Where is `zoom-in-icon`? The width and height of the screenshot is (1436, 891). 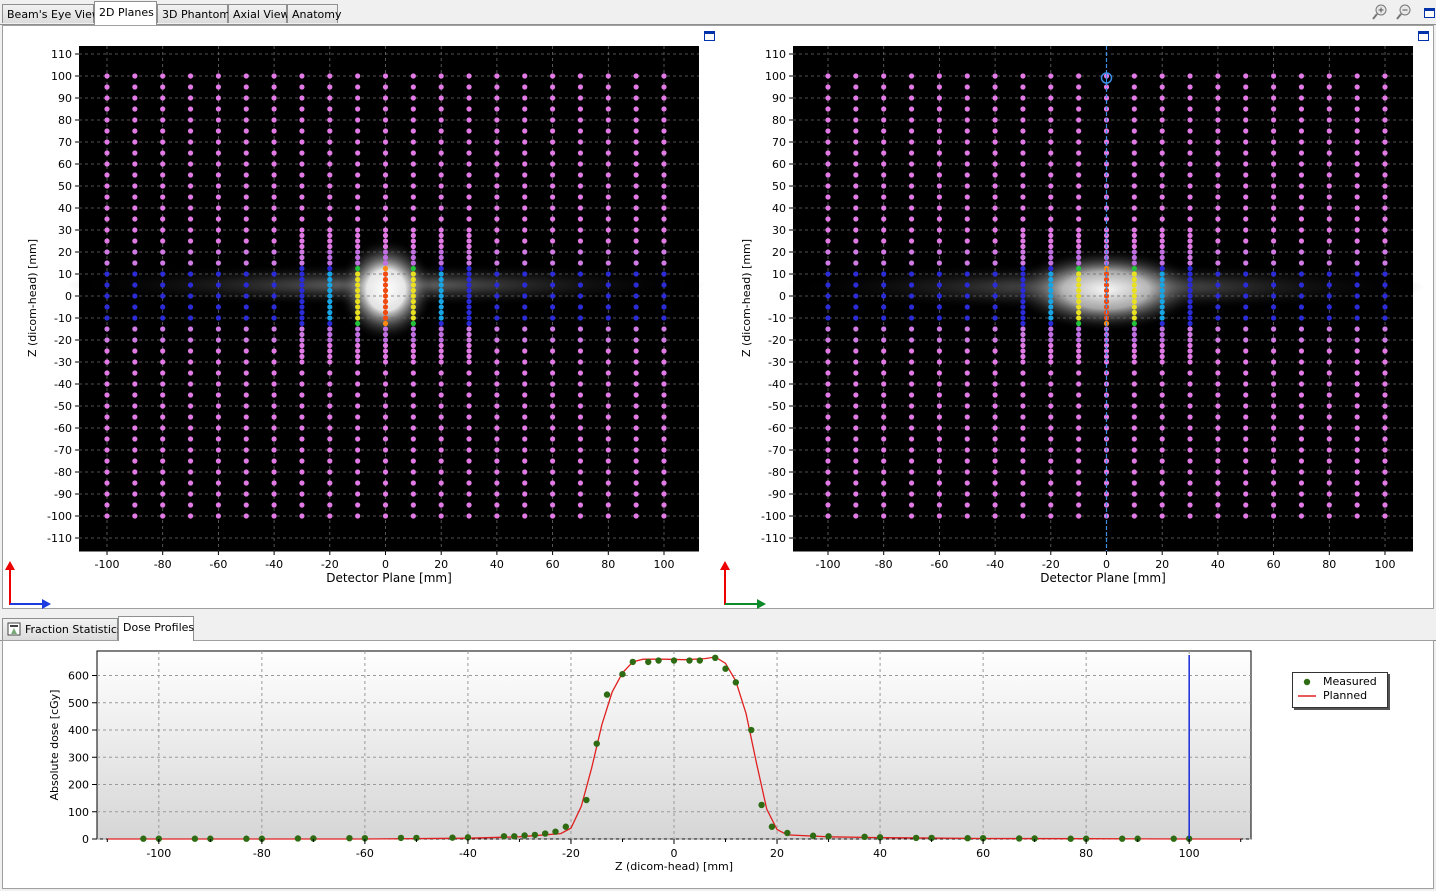 zoom-in-icon is located at coordinates (1380, 12).